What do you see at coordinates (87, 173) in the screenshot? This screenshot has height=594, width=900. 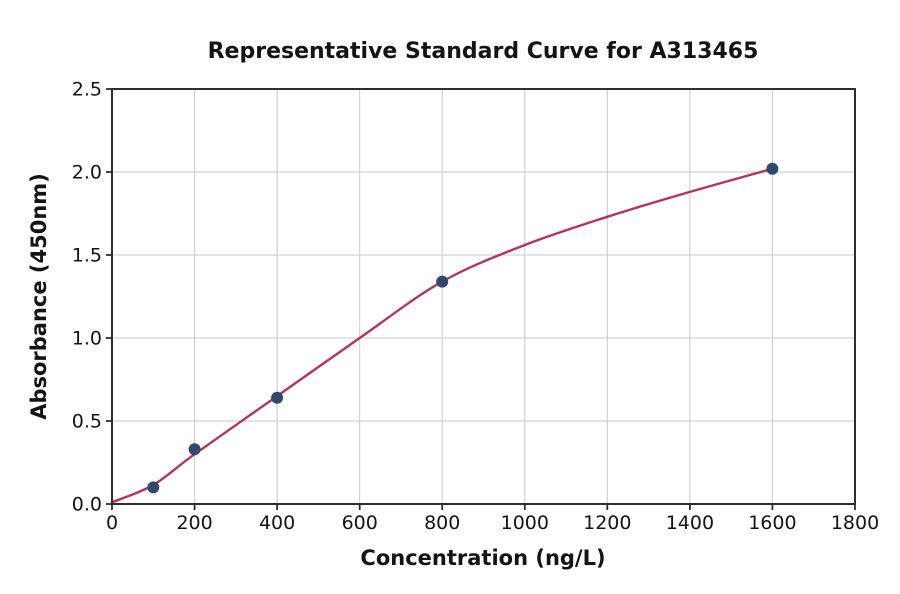 I see `y-tick-label: 2.0` at bounding box center [87, 173].